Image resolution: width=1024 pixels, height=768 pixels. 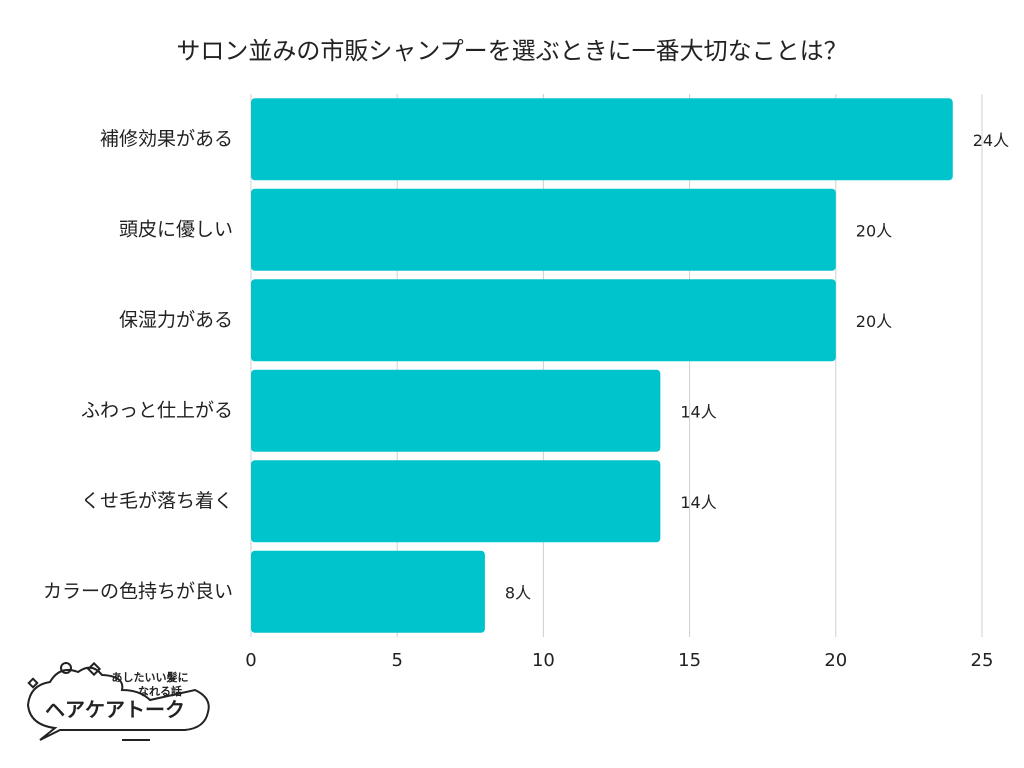 What do you see at coordinates (176, 320) in the screenshot?
I see `y-tick-label: 保湿力がある` at bounding box center [176, 320].